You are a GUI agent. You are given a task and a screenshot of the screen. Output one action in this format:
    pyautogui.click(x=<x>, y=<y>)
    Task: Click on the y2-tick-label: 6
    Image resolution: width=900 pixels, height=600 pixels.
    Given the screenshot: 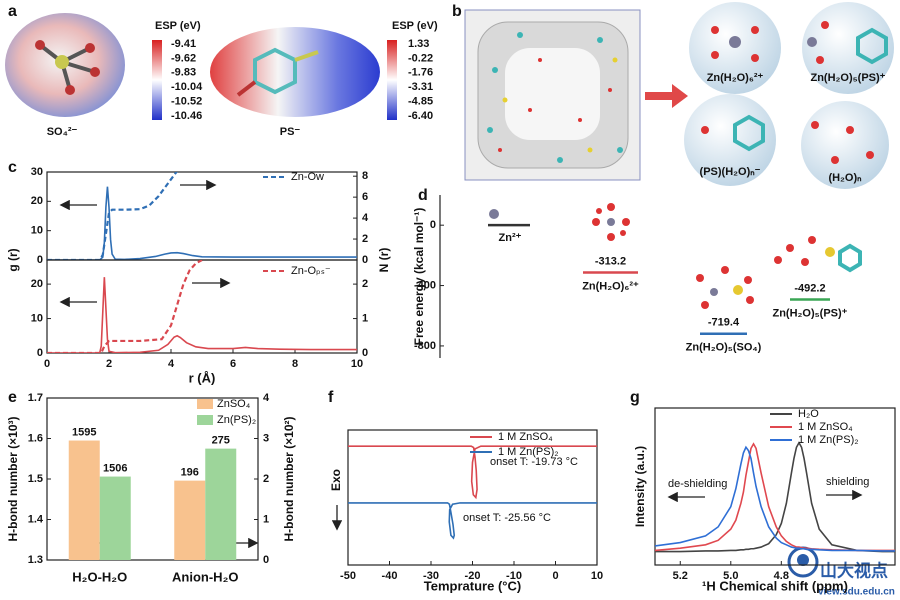 What is the action you would take?
    pyautogui.click(x=365, y=197)
    